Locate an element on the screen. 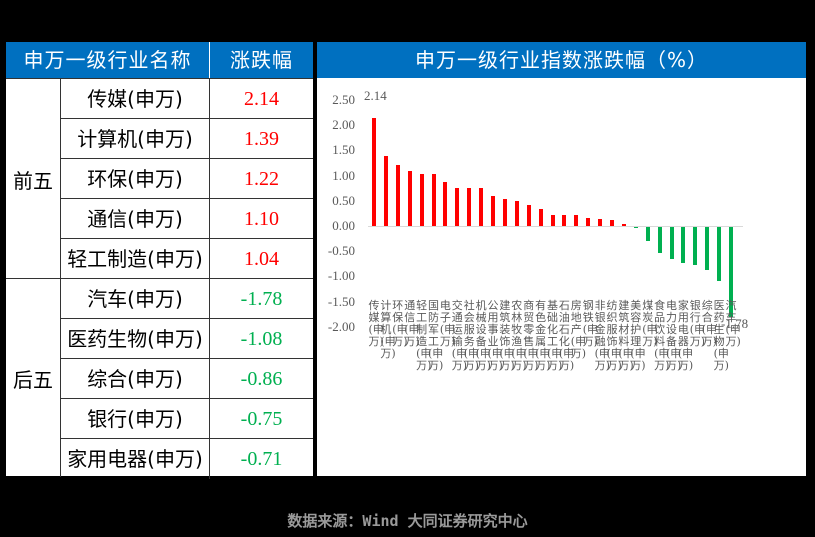 Image resolution: width=815 pixels, height=537 pixels. change-value: 1.10 is located at coordinates (261, 219).